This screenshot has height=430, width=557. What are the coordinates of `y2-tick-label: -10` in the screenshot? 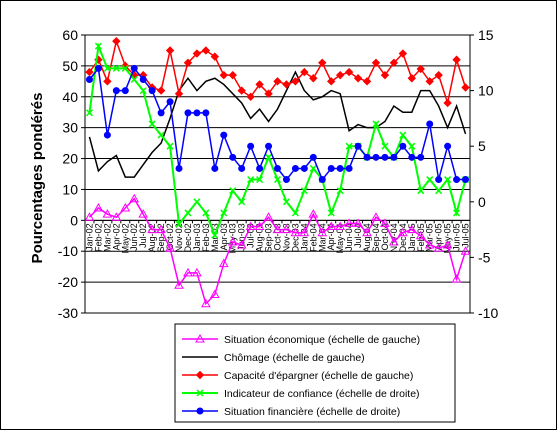 It's located at (488, 313).